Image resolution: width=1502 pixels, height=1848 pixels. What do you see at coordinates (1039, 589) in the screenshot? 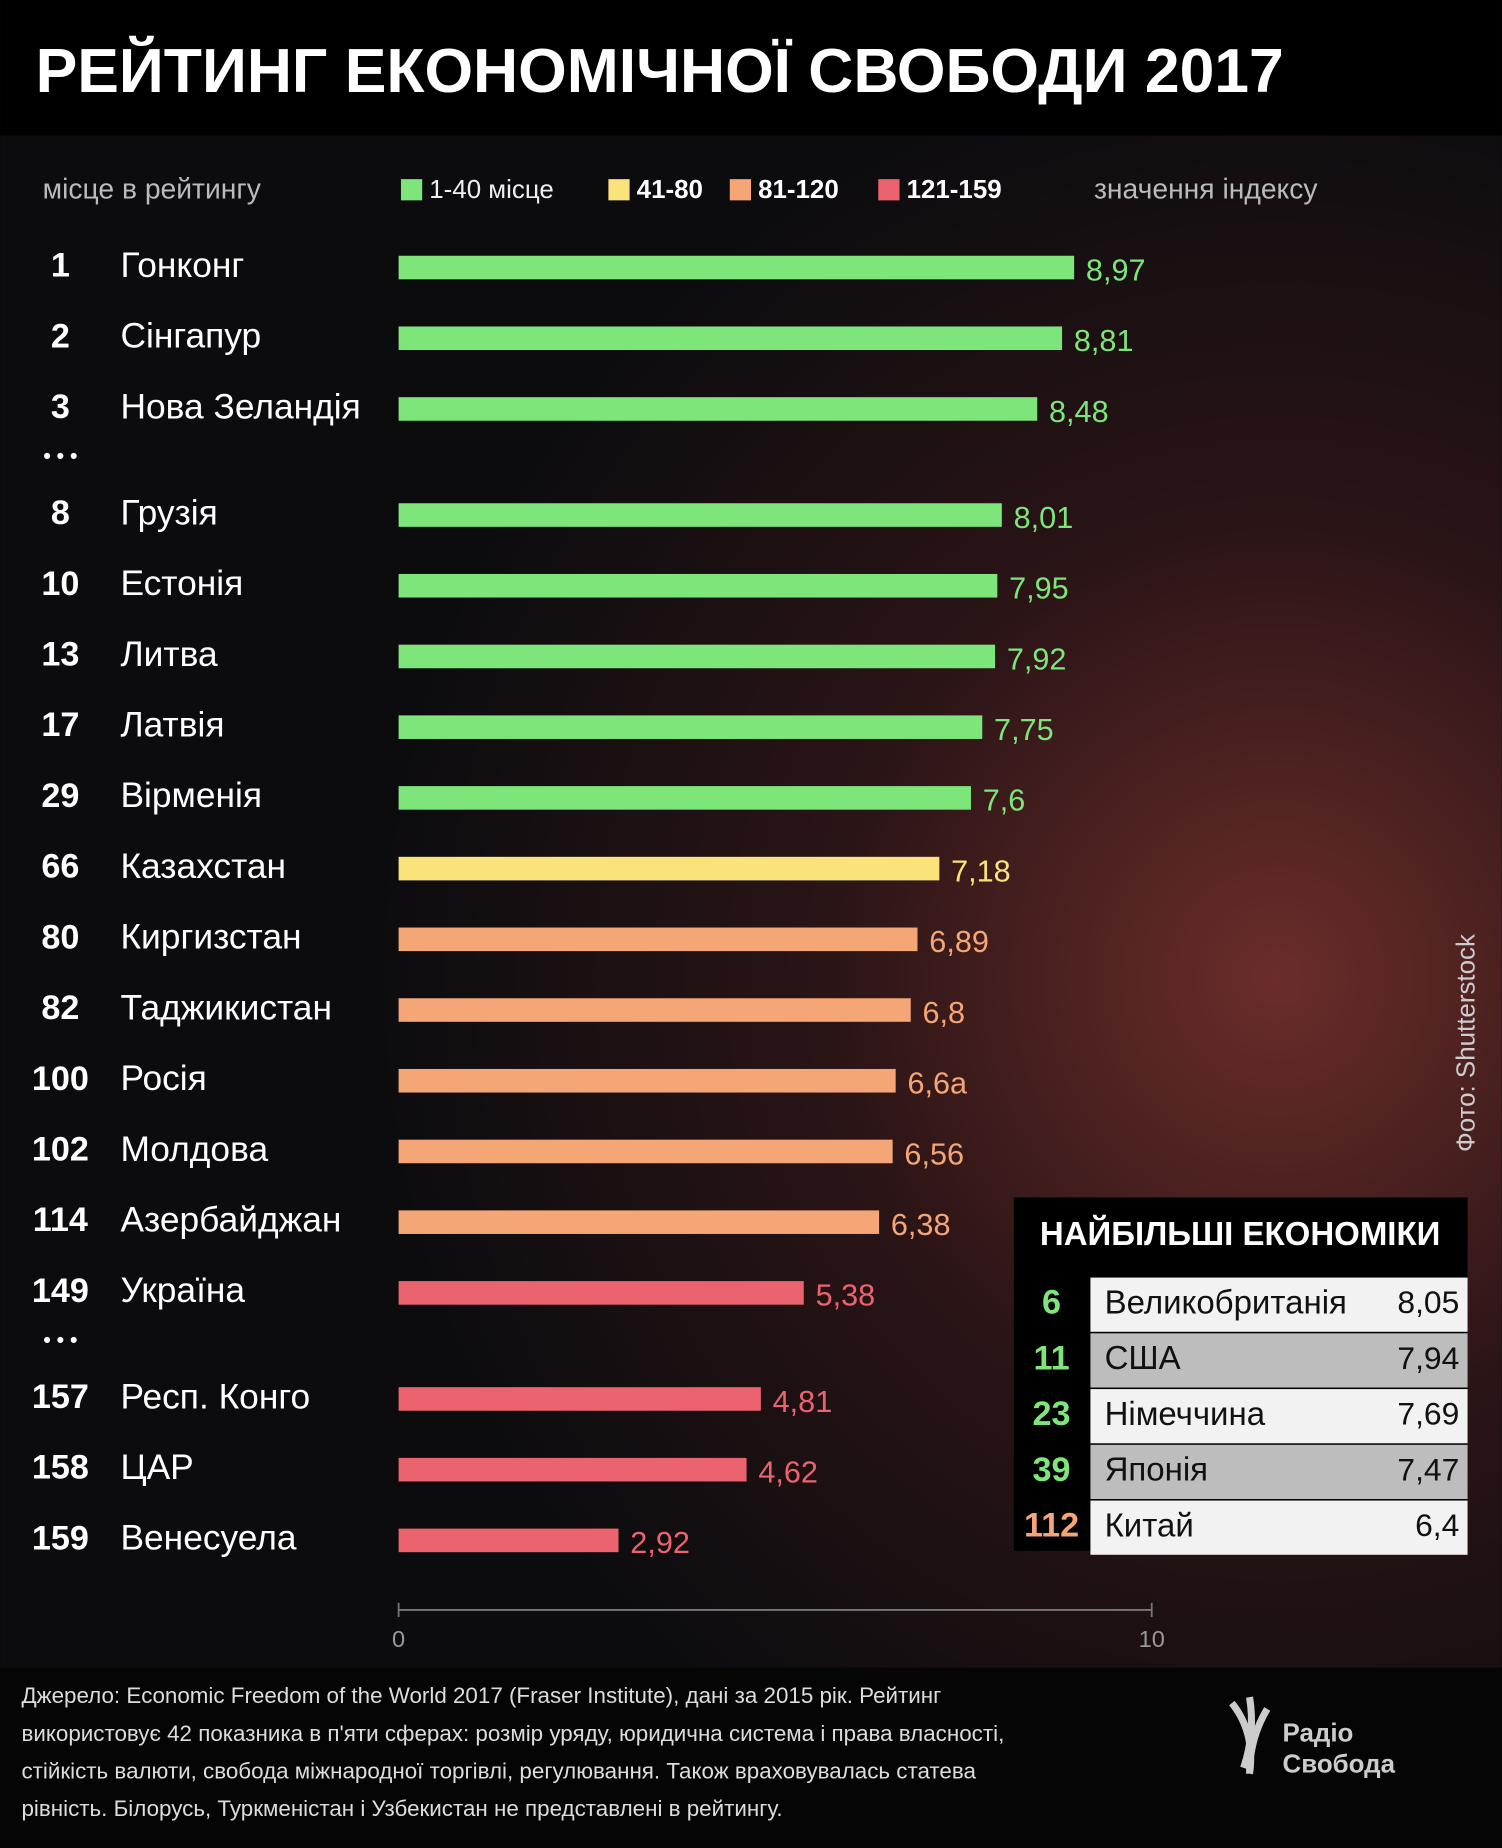
I see `value-label: 7,95` at bounding box center [1039, 589].